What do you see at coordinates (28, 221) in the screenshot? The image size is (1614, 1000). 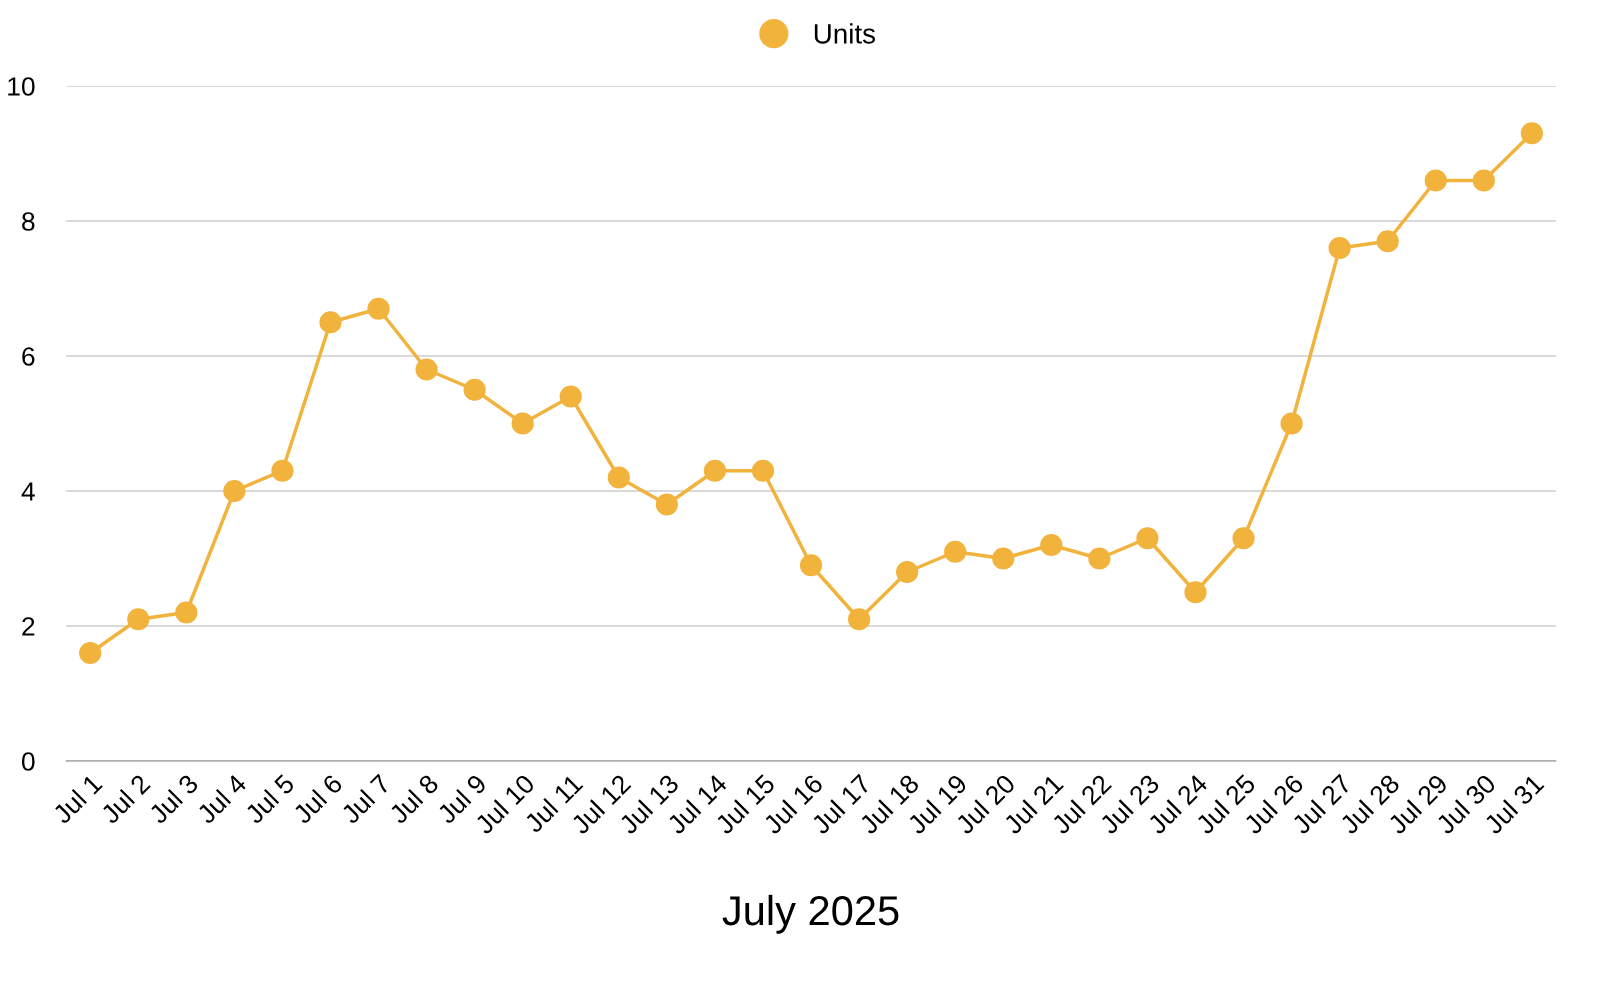 I see `y-tick-label: 8` at bounding box center [28, 221].